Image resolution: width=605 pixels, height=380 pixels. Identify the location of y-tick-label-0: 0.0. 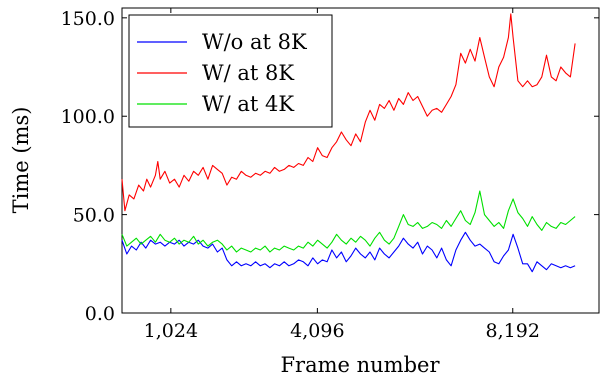
(100, 314).